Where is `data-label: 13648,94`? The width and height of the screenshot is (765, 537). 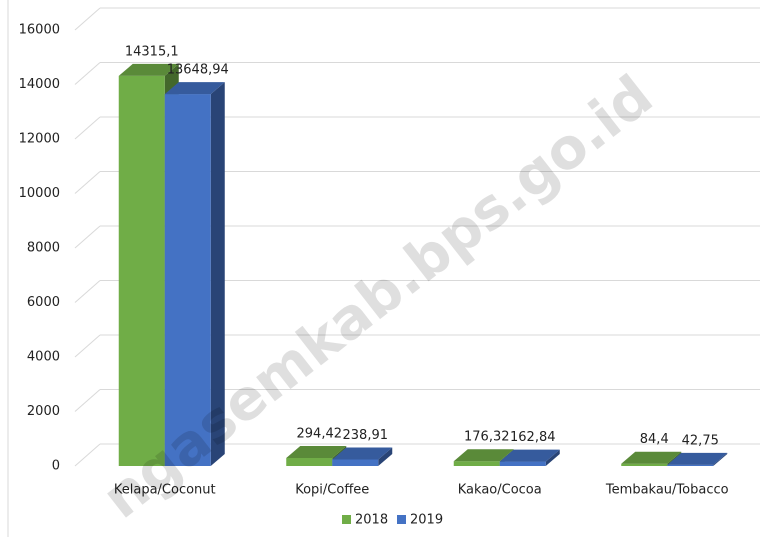 data-label: 13648,94 is located at coordinates (198, 70).